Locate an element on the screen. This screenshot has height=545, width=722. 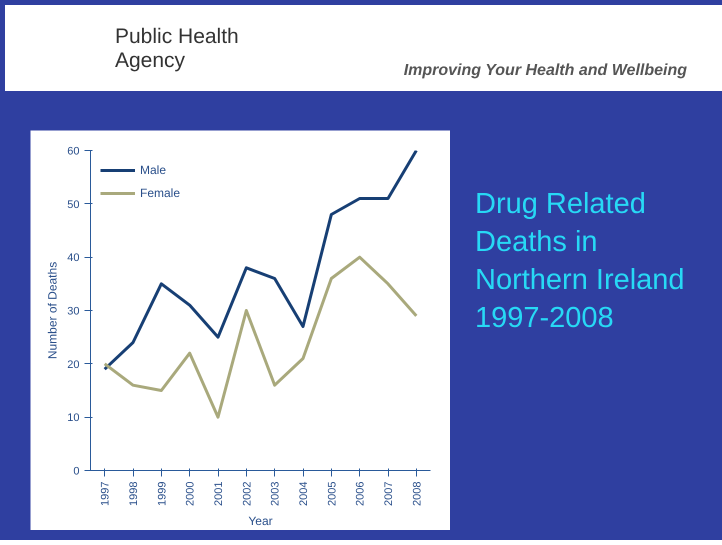
x-tick-label: 2004 is located at coordinates (304, 493).